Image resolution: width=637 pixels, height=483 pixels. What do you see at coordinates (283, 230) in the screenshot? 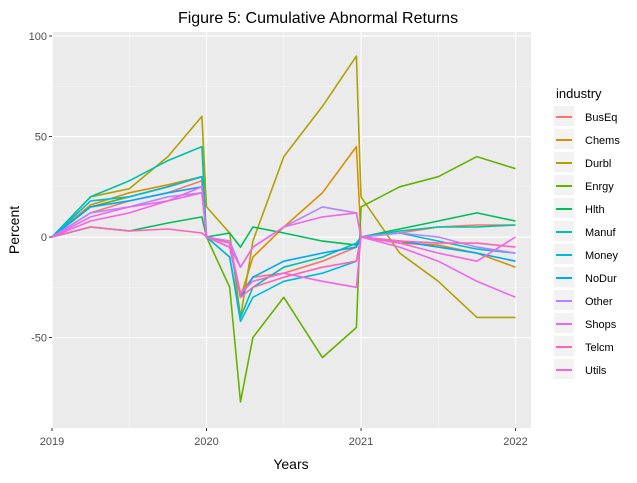
I see `series-line-hlth` at bounding box center [283, 230].